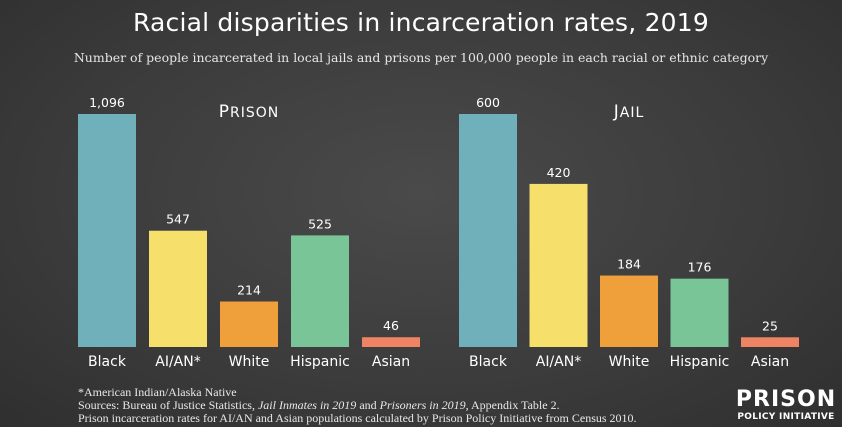 The image size is (846, 427). Describe the element at coordinates (512, 405) in the screenshot. I see `sources-suffix: , Appendix Table 2.` at that location.